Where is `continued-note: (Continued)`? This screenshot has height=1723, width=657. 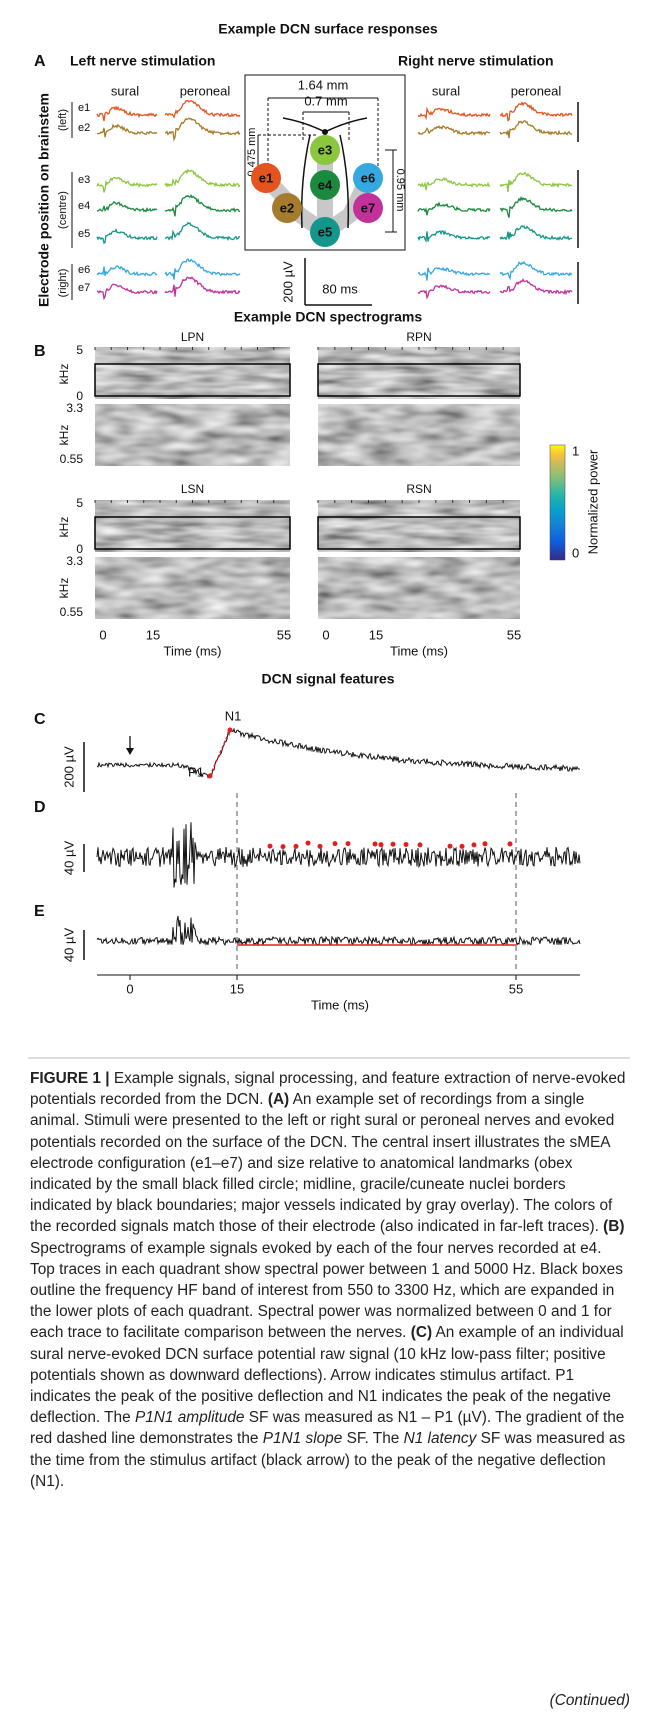 continued-note: (Continued) is located at coordinates (589, 1700).